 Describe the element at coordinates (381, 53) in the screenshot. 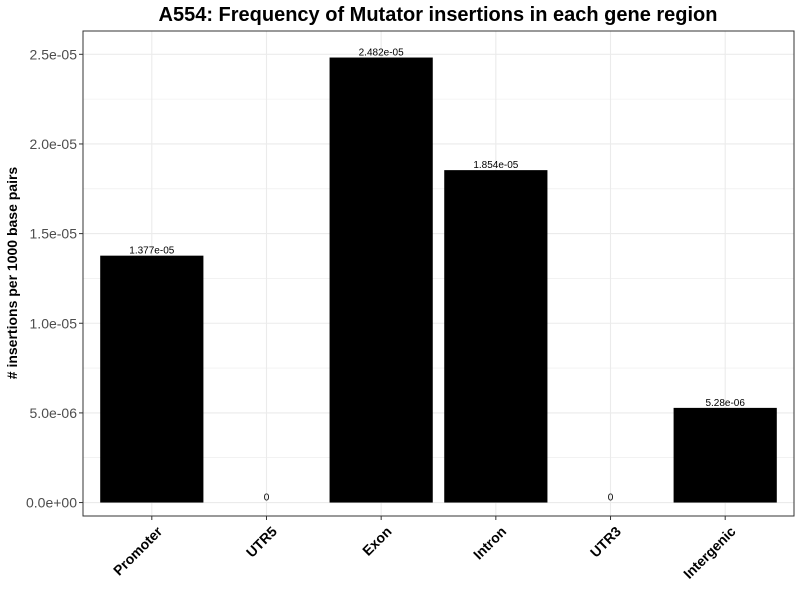

I see `data-label-exon: 2.482e-05` at that location.